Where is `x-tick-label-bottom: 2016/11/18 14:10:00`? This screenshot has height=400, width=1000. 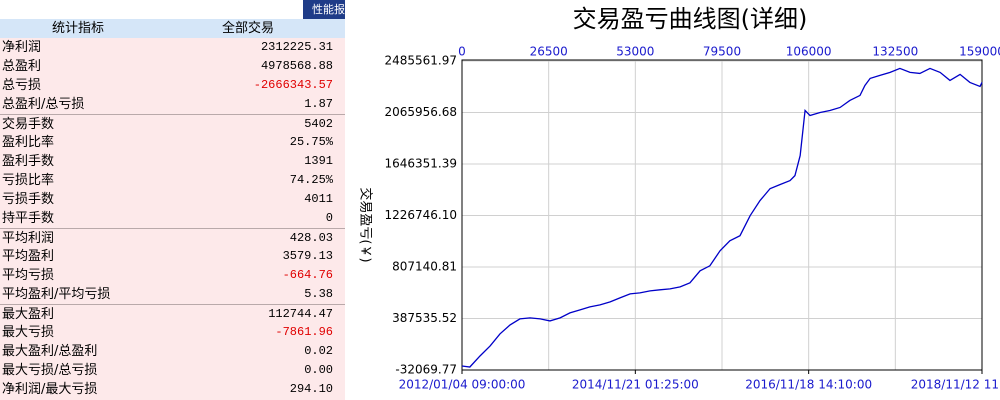
x-tick-label-bottom: 2016/11/18 14:10:00 is located at coordinates (808, 385).